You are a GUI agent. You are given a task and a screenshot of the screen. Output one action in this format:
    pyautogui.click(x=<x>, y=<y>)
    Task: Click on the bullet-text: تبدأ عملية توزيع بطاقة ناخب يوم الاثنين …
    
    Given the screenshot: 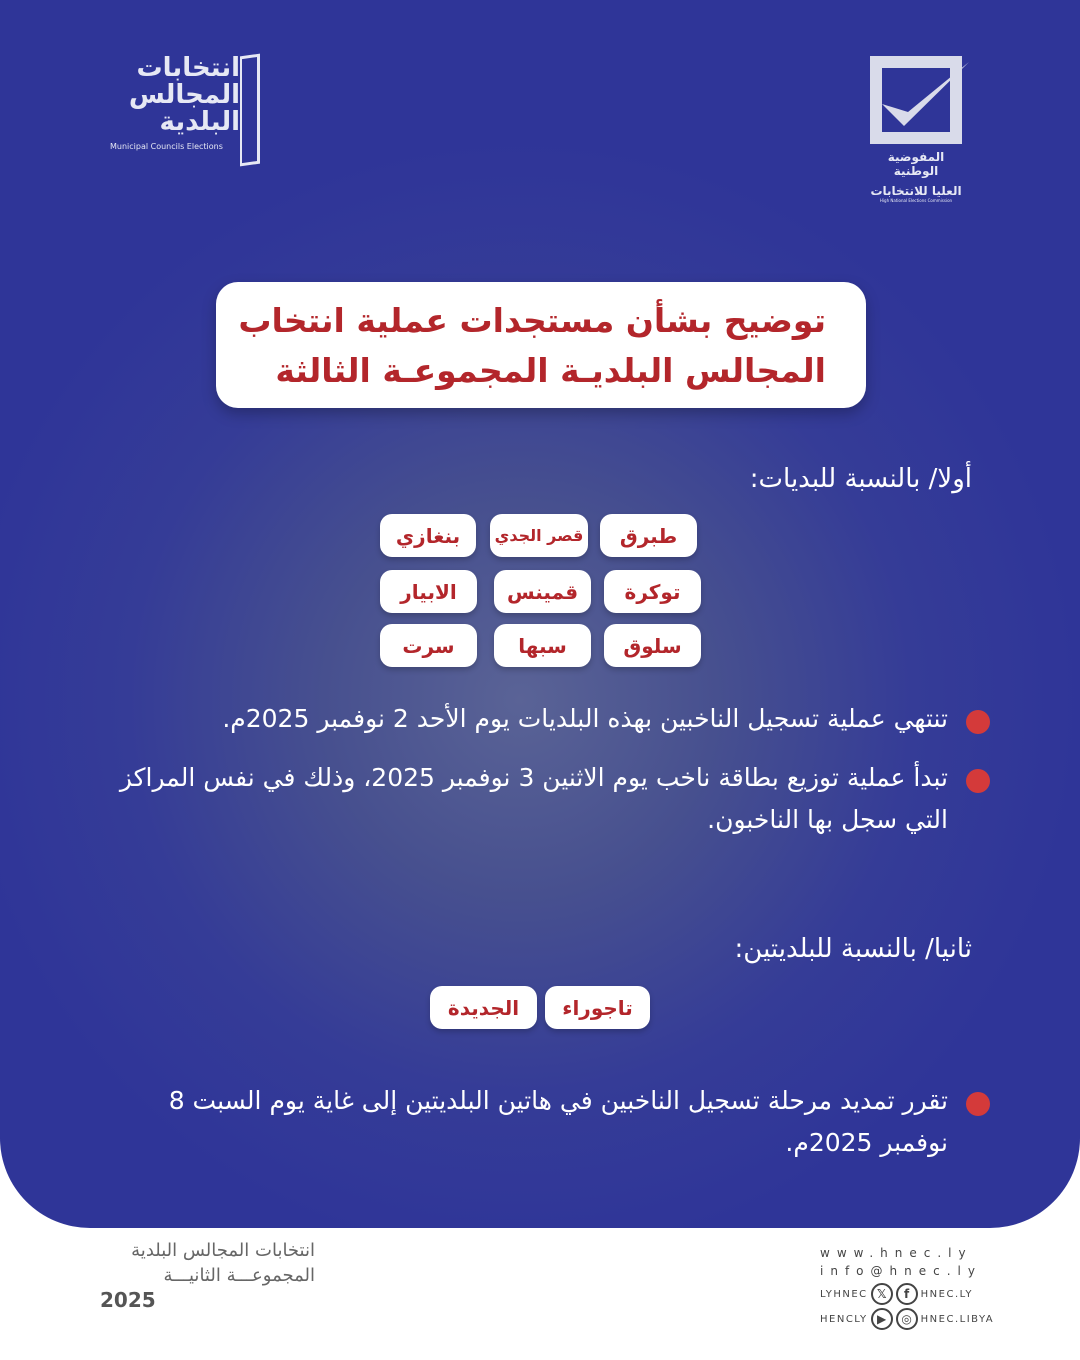 What is the action you would take?
    pyautogui.click(x=533, y=798)
    